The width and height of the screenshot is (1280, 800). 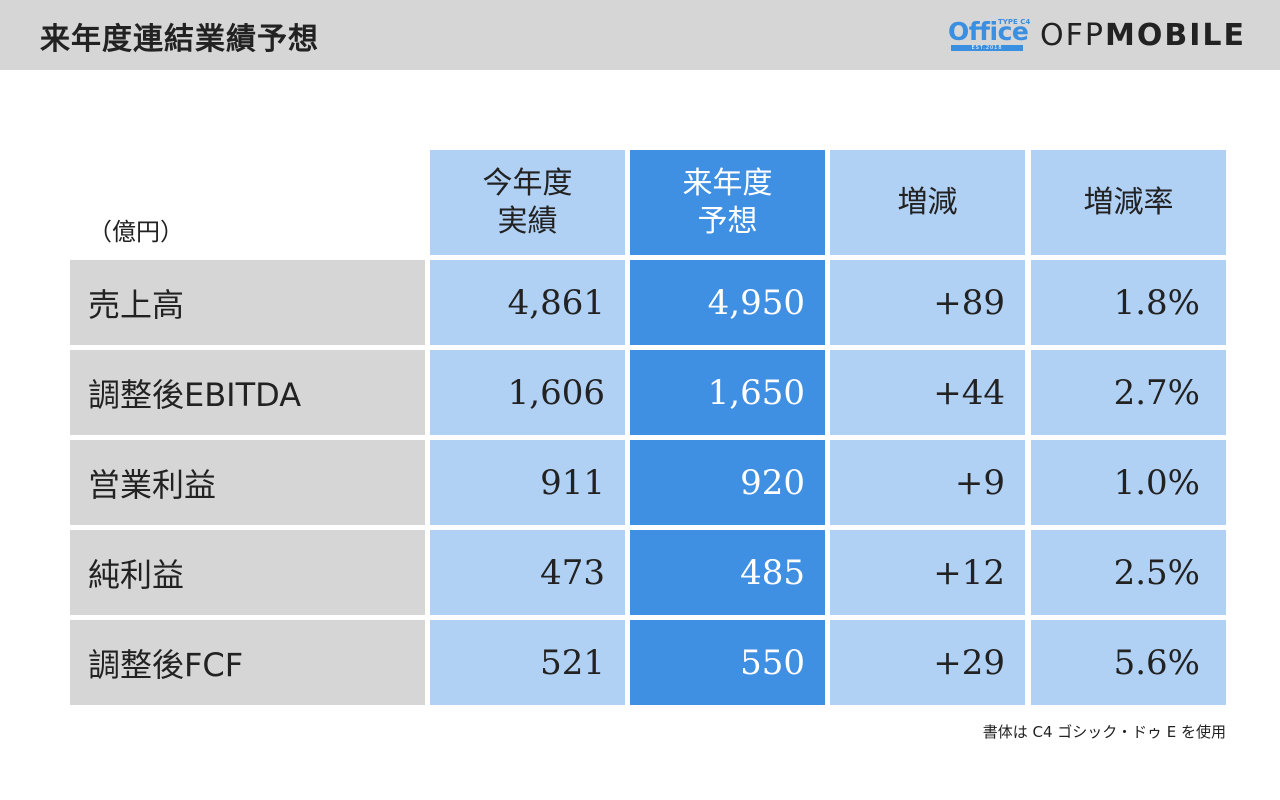 What do you see at coordinates (527, 183) in the screenshot?
I see `column-header-line: 今年度` at bounding box center [527, 183].